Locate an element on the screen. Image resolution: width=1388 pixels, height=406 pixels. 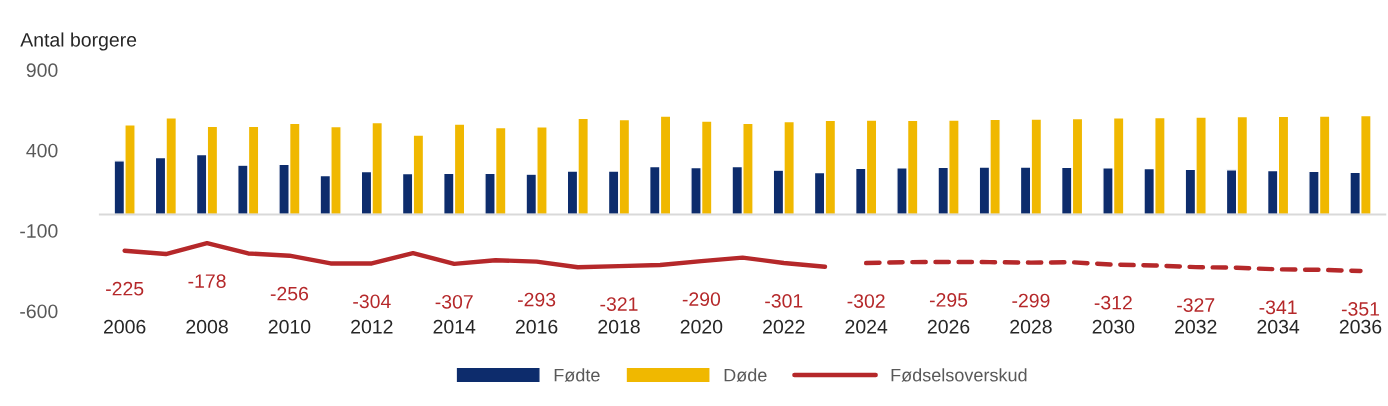
y-tick-label: 400 is located at coordinates (42, 150).